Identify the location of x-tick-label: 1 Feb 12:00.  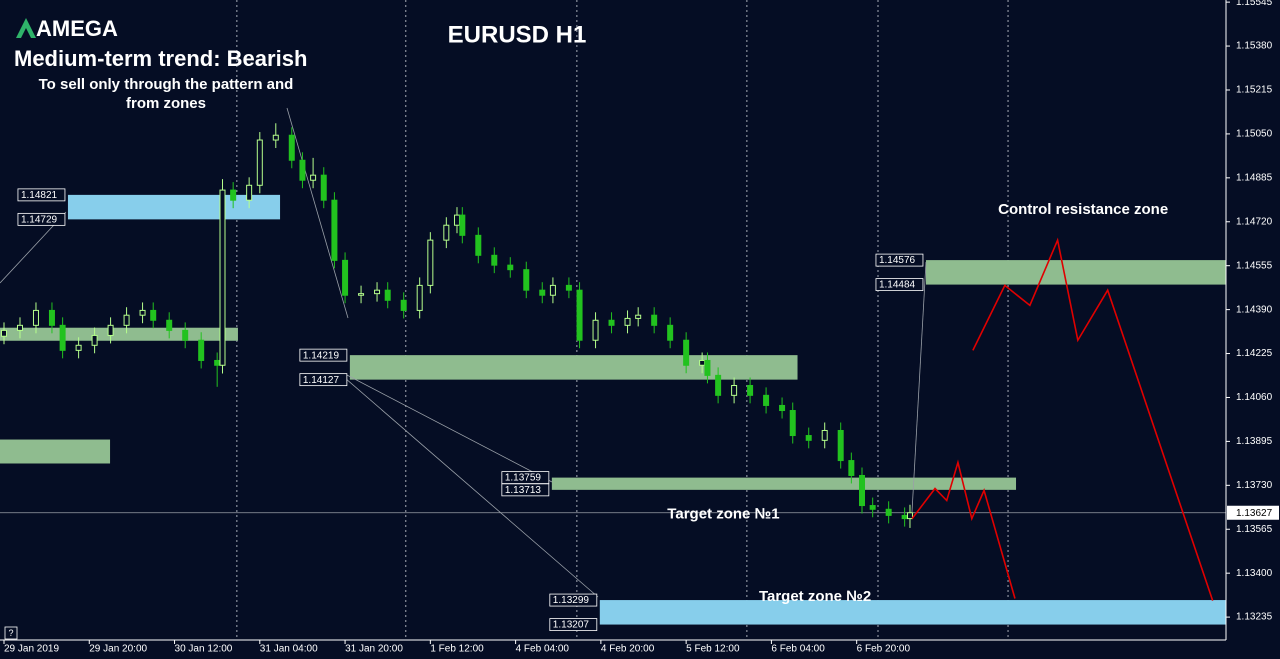
(457, 649).